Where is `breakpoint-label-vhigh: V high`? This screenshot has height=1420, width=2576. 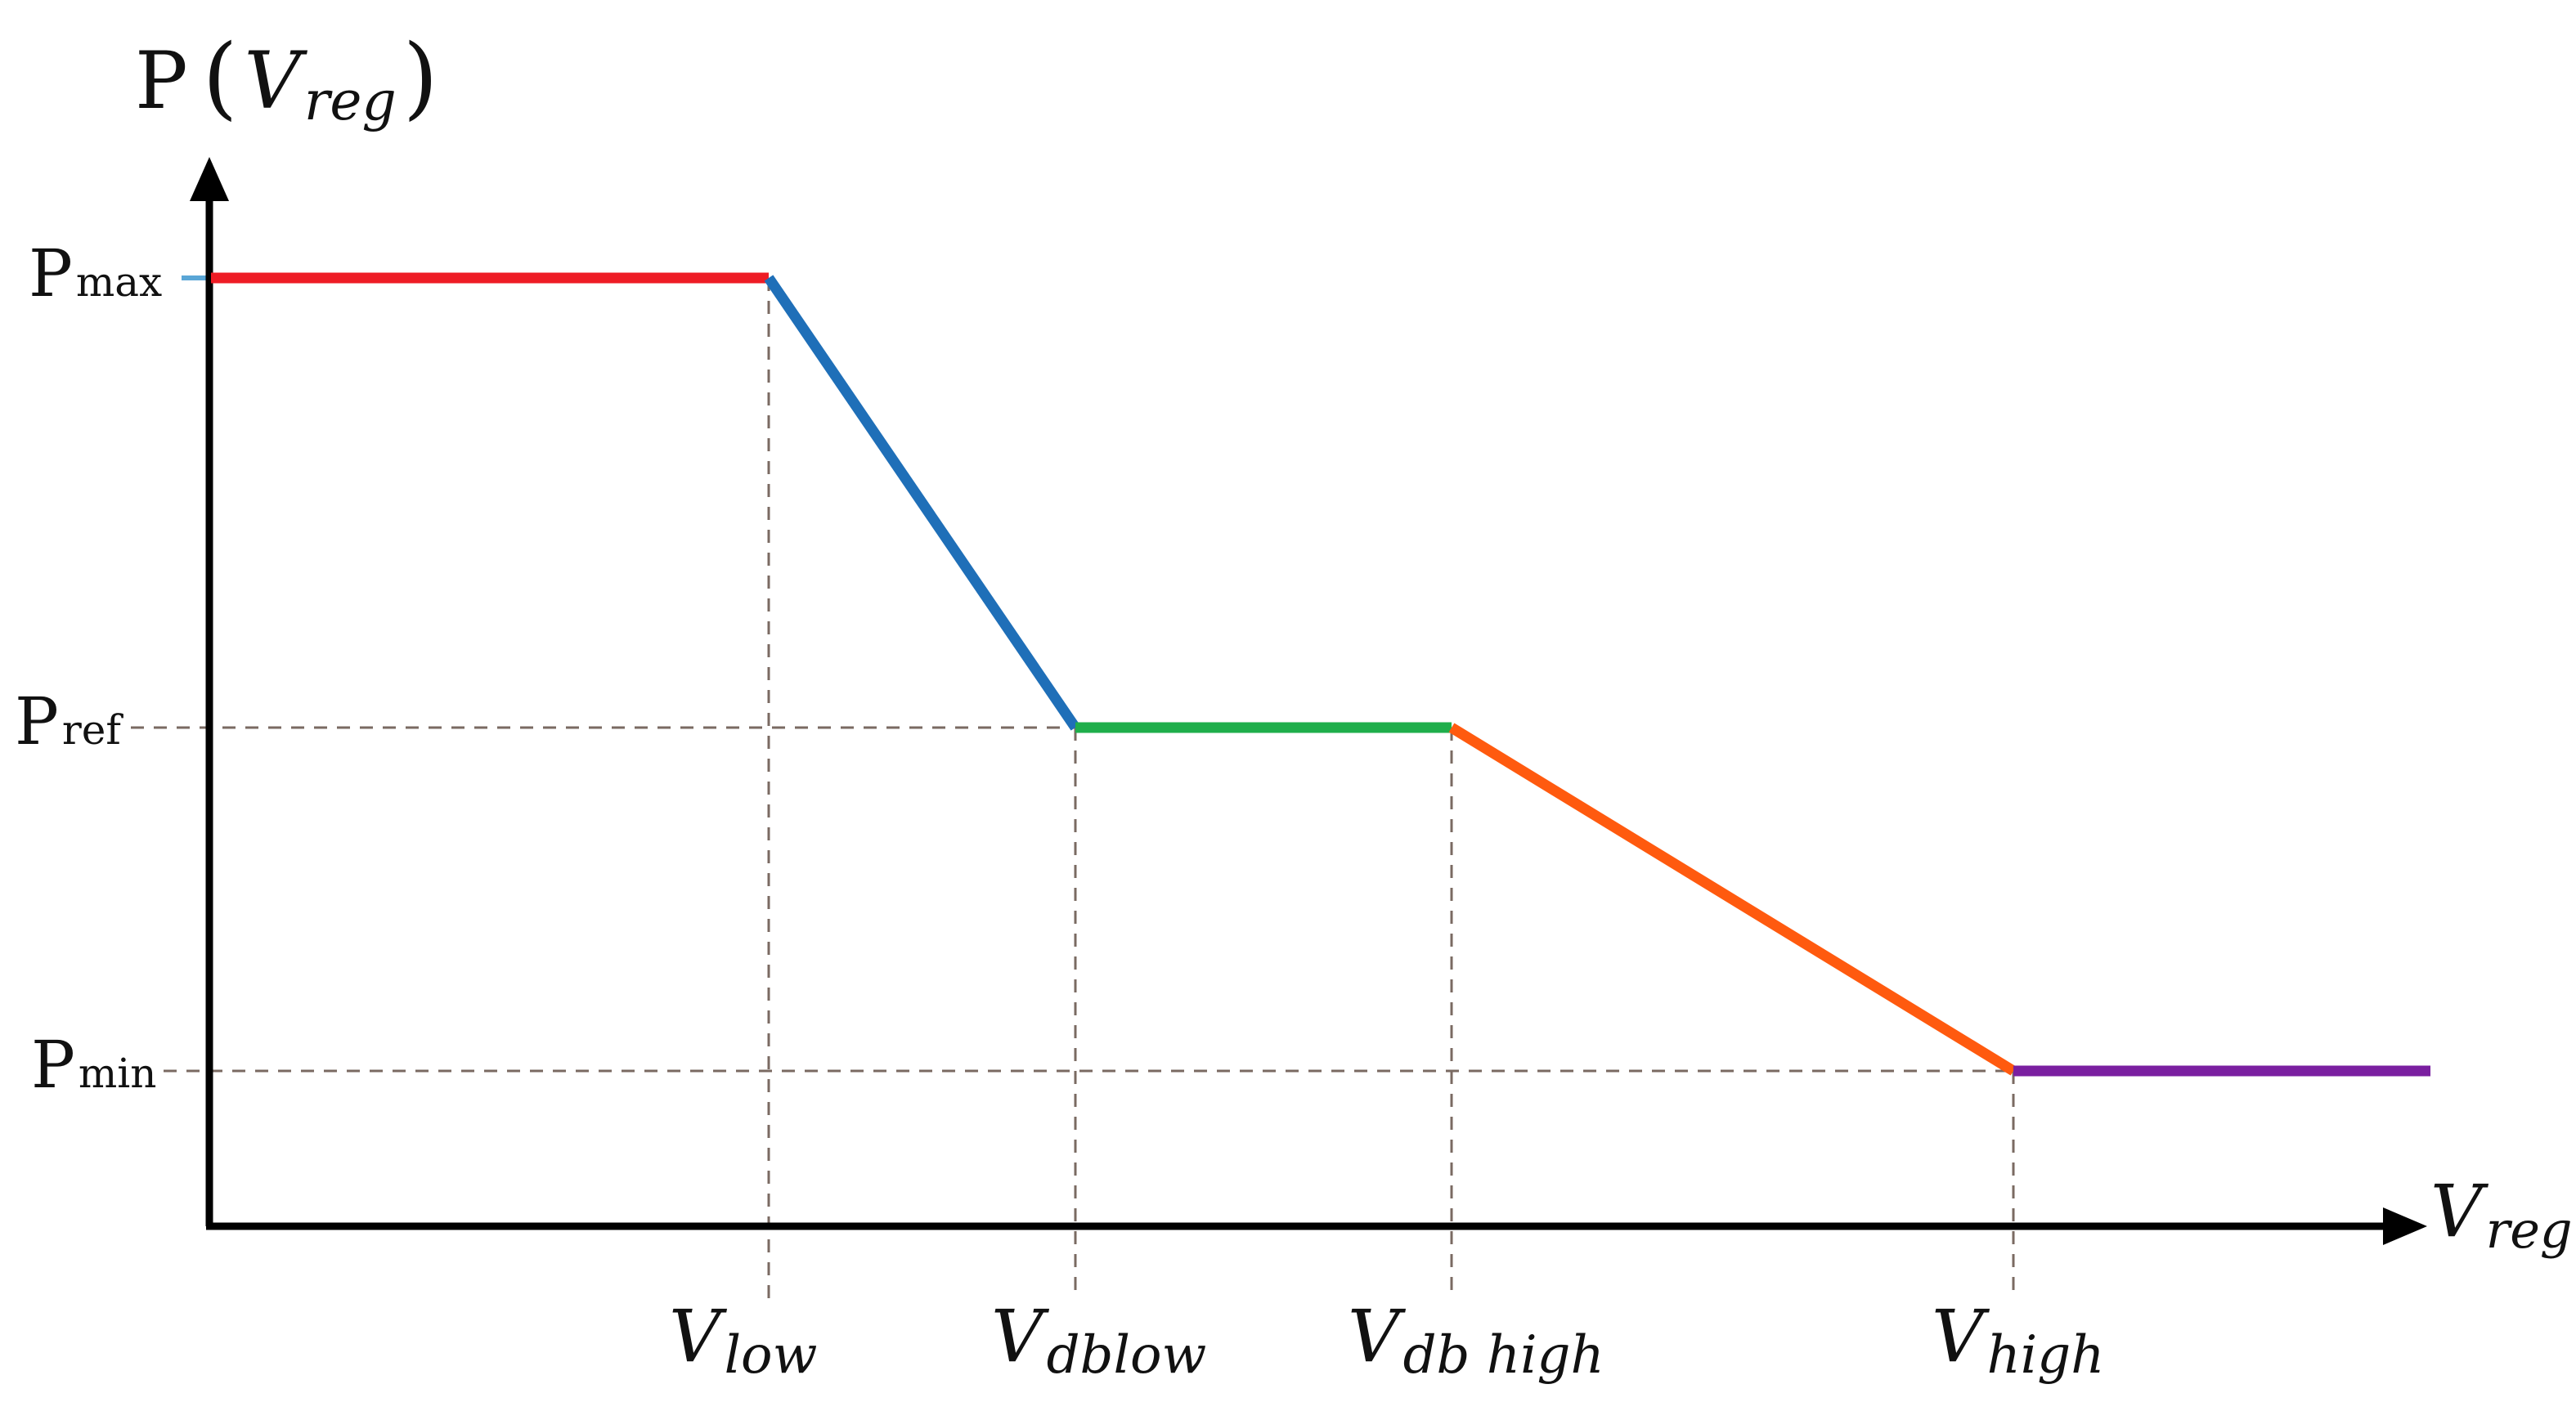
breakpoint-label-vhigh: V high is located at coordinates (2018, 1340).